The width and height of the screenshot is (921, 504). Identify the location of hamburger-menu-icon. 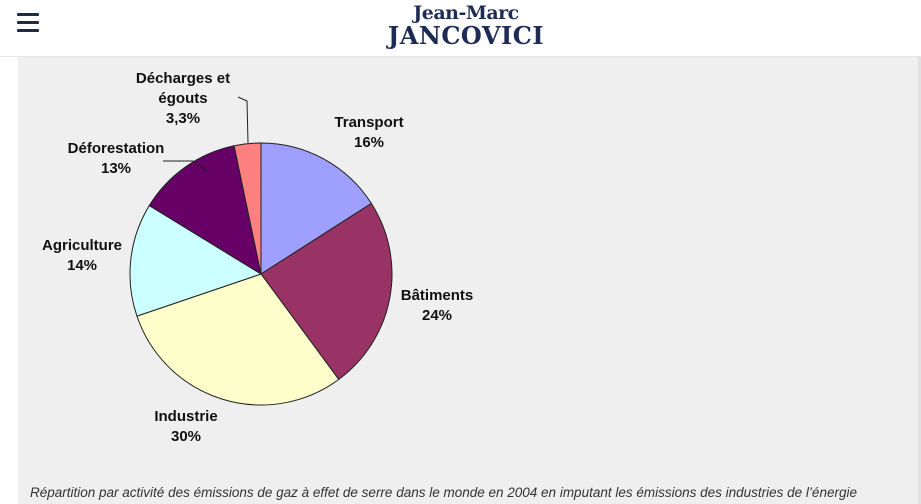
(28, 23).